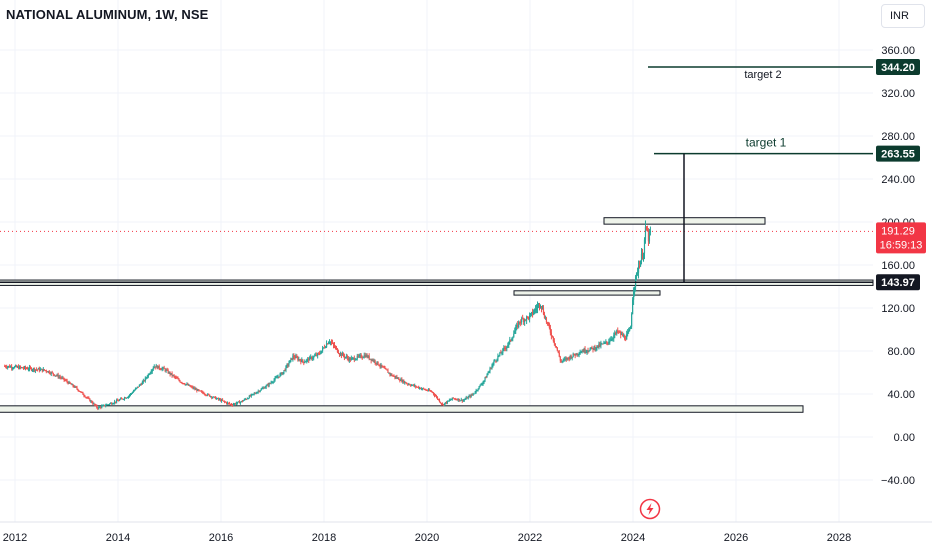  What do you see at coordinates (901, 352) in the screenshot?
I see `price-tick-label: 80.00` at bounding box center [901, 352].